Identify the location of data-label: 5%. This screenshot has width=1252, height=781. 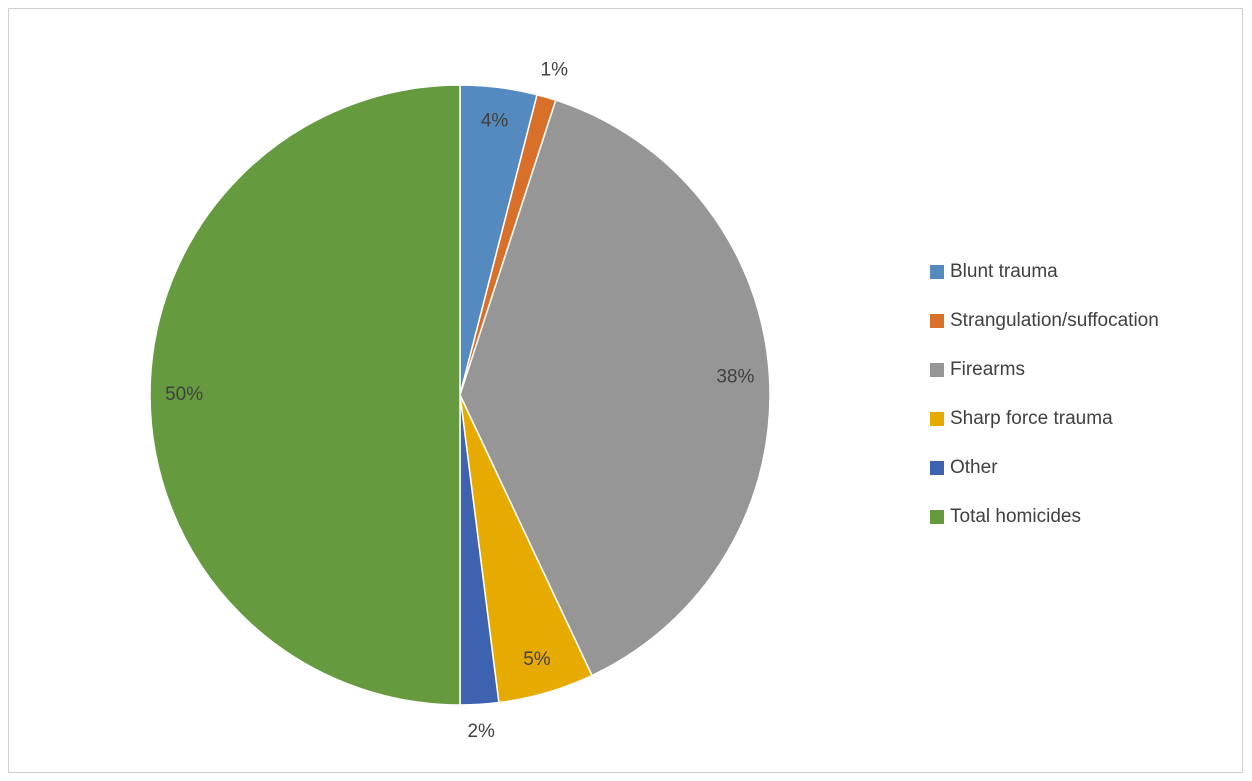
(537, 659).